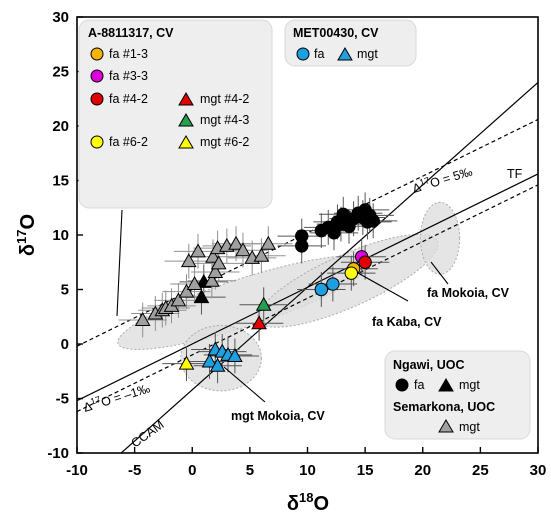 Image resolution: width=551 pixels, height=522 pixels. What do you see at coordinates (446, 385) in the screenshot?
I see `legend-ngawi-mgt-marker` at bounding box center [446, 385].